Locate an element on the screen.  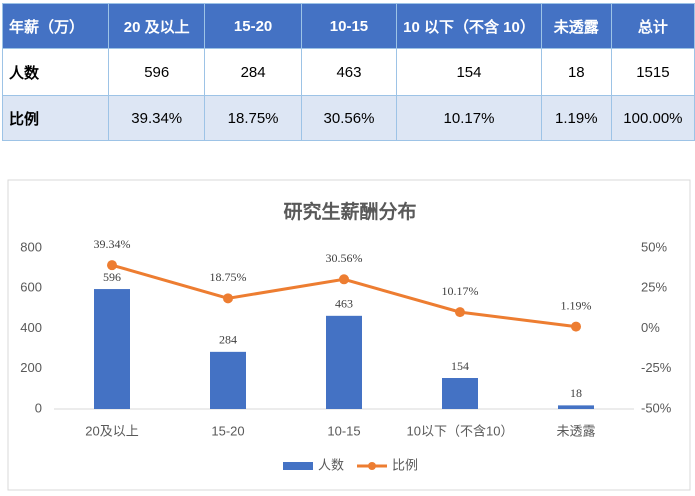
line-value-label: 30.56% is located at coordinates (344, 258).